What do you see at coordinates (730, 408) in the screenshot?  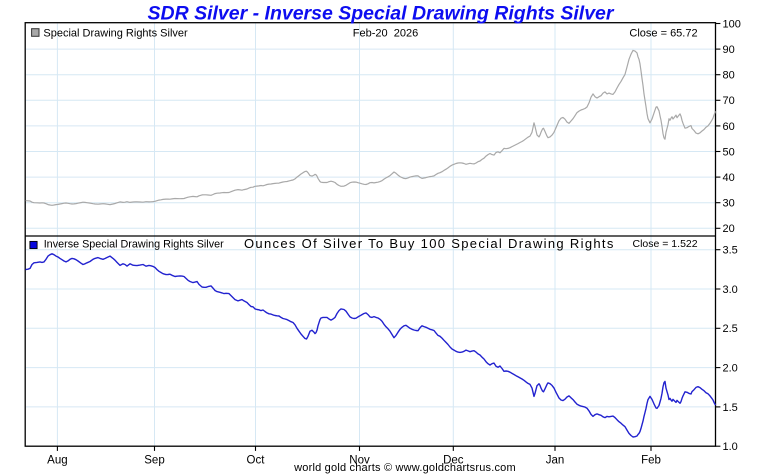 I see `svg-text: 1.5` at bounding box center [730, 408].